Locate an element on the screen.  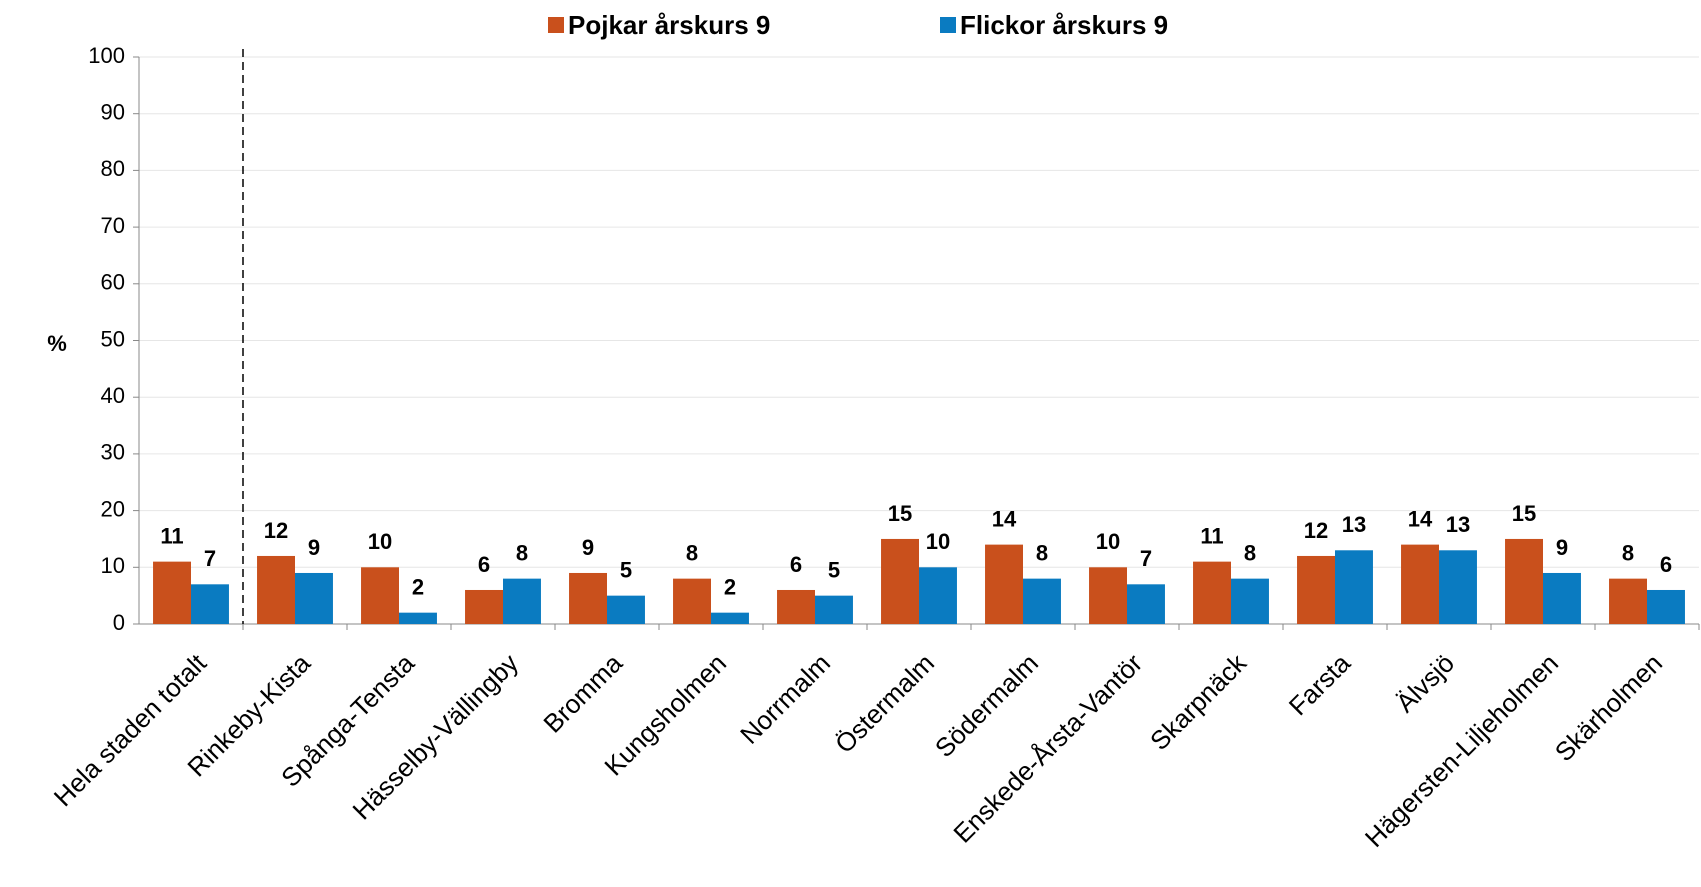
y-tick-label: 80 is located at coordinates (113, 168).